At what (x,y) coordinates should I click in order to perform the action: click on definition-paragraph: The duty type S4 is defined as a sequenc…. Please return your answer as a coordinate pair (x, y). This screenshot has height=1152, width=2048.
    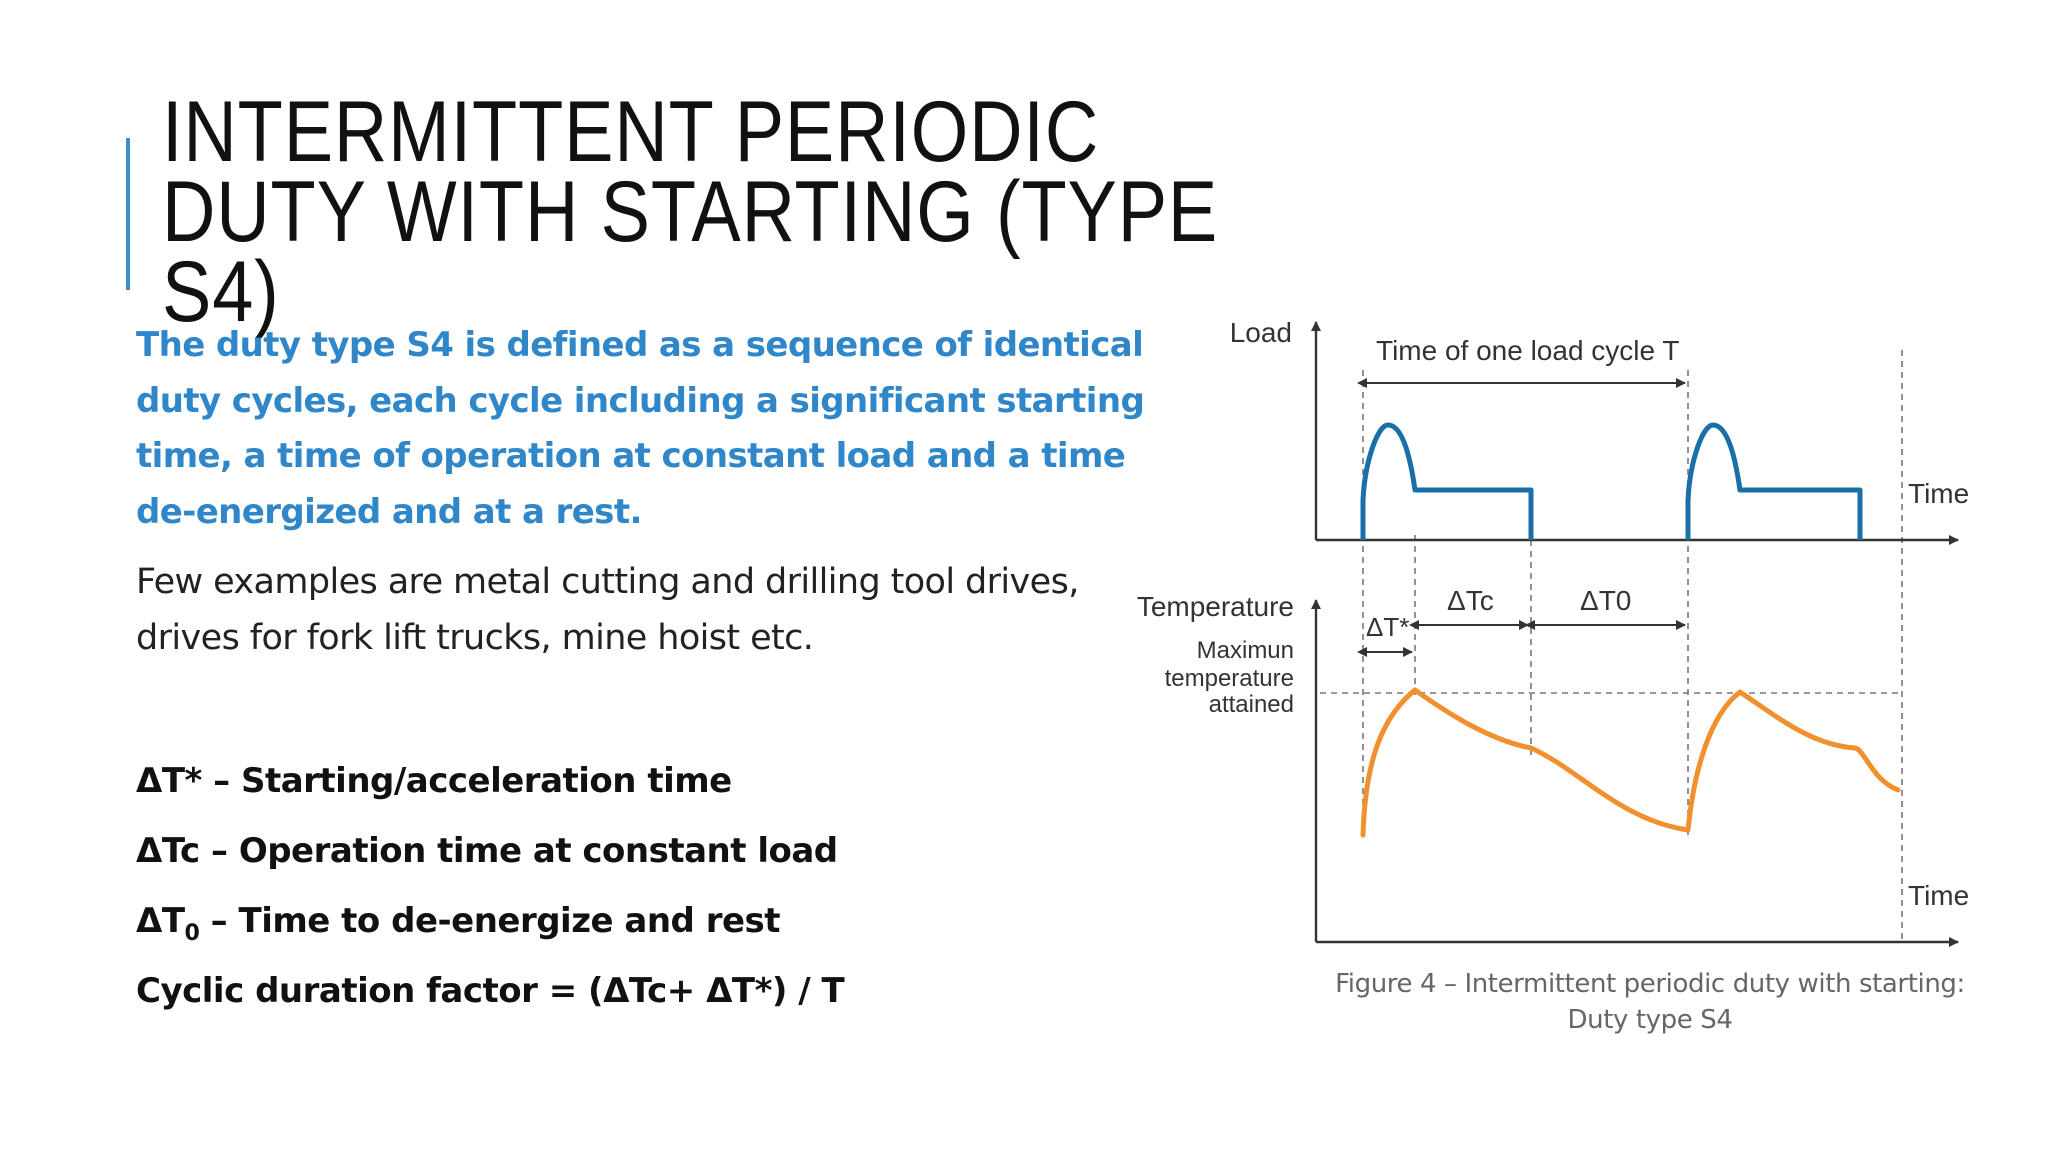
    Looking at the image, I should click on (640, 429).